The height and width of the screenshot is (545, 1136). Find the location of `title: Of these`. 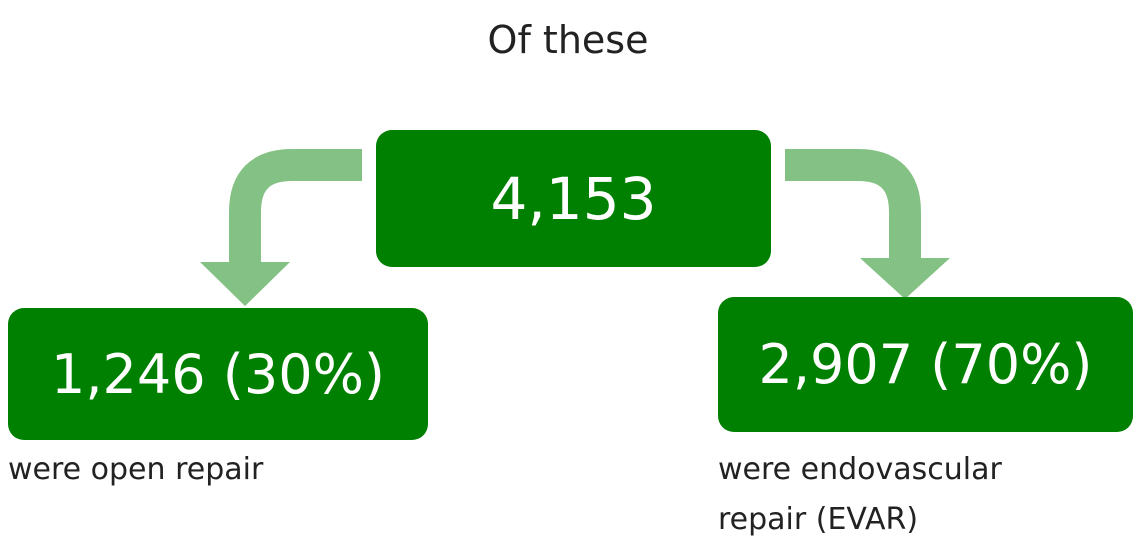

title: Of these is located at coordinates (568, 40).